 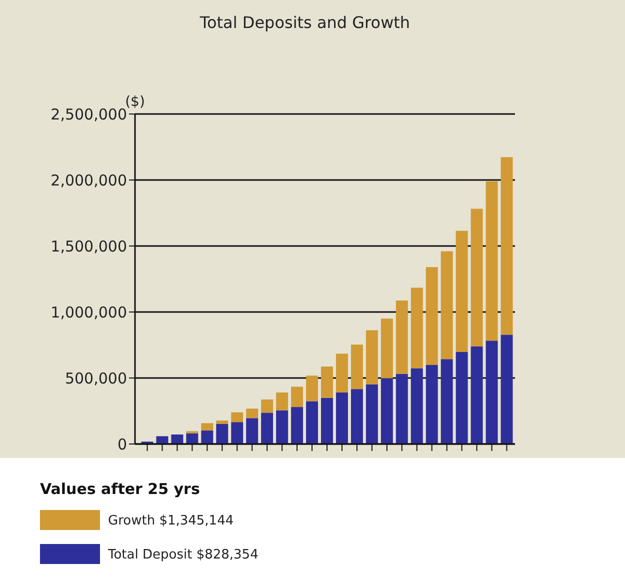 I want to click on y-tick-label: 0, so click(x=122, y=444).